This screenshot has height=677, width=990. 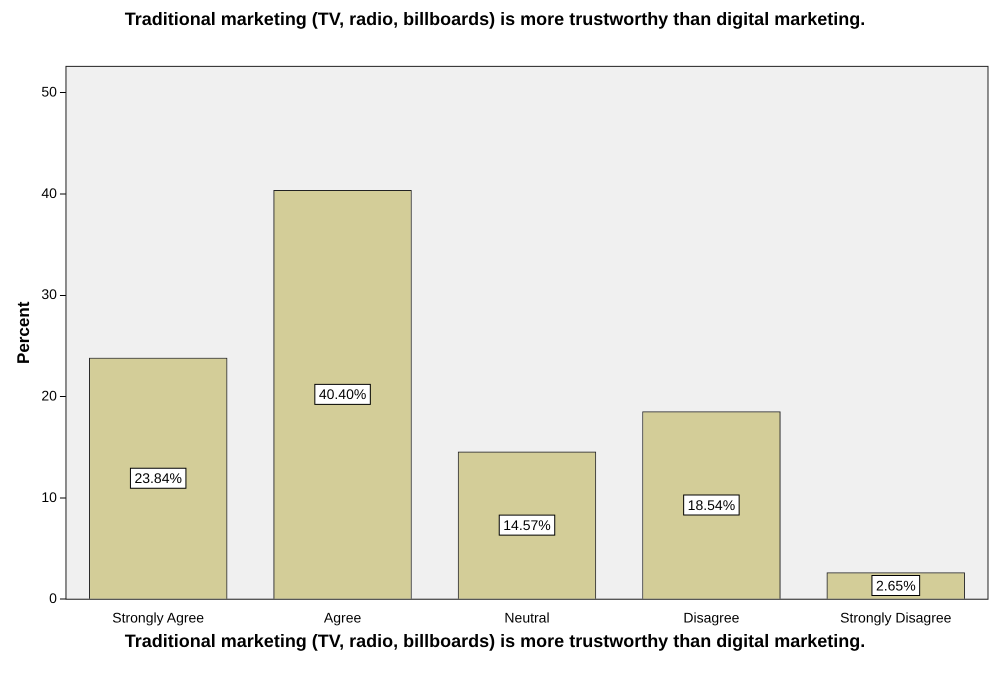 I want to click on y-tick-label: 0, so click(x=53, y=598).